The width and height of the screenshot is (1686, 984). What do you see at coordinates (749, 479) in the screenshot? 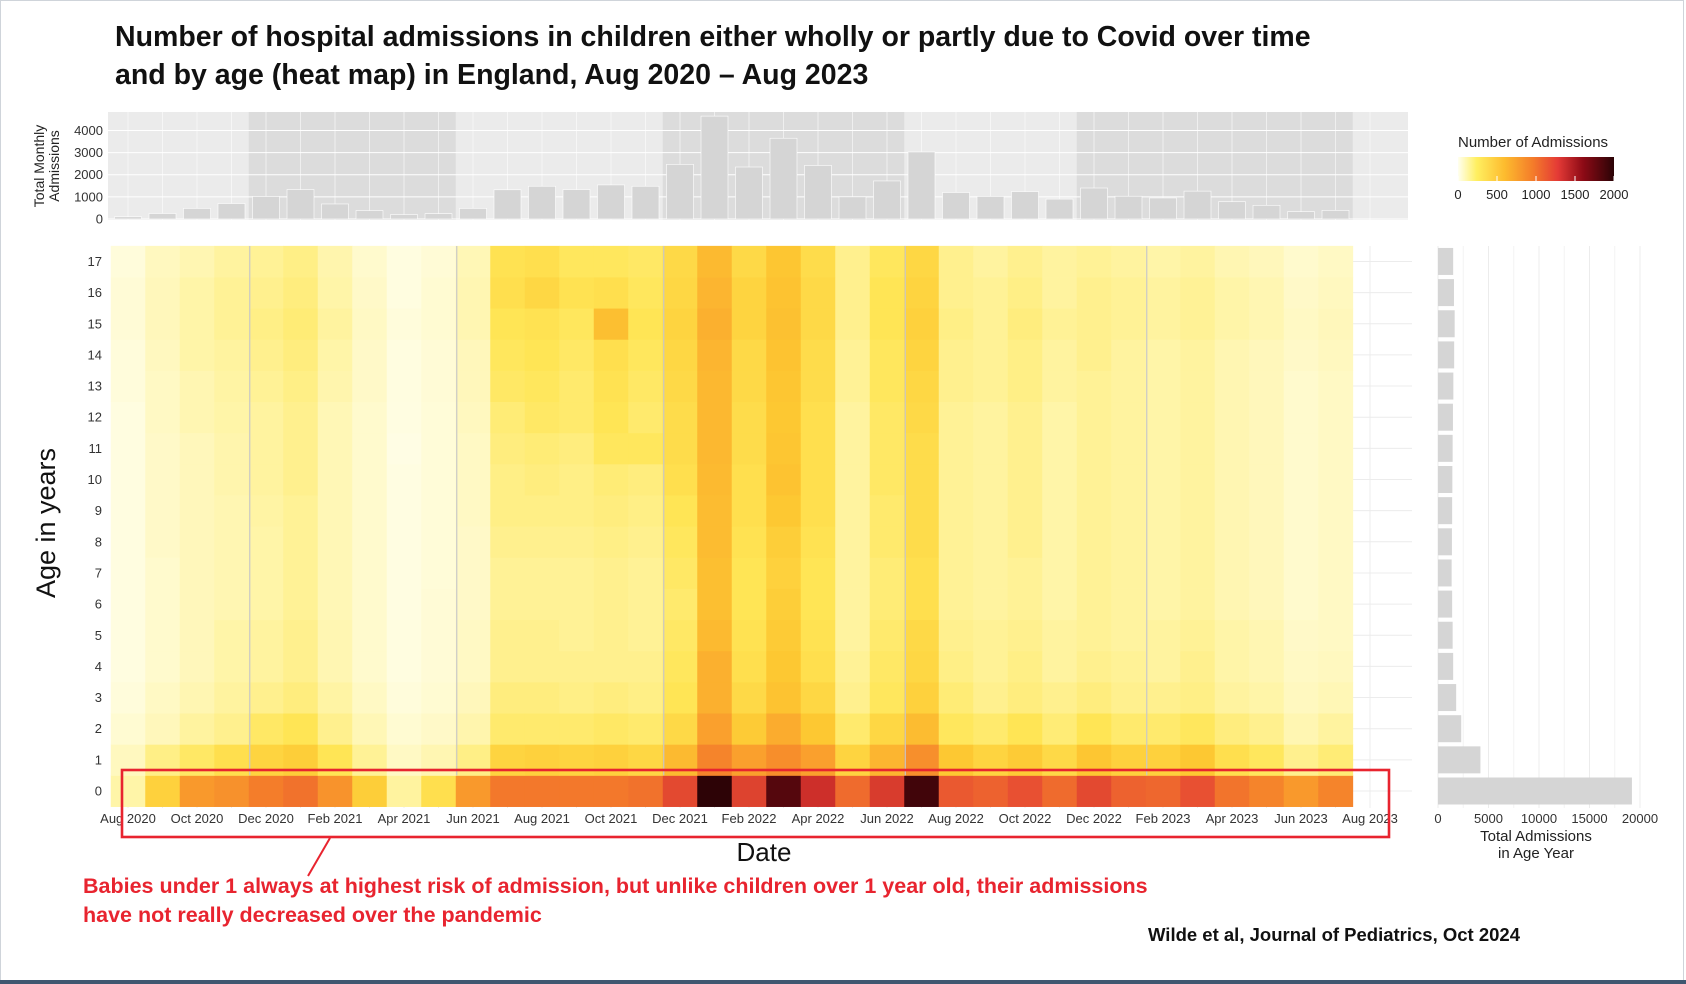
I see `heat-cell-age10-m18` at bounding box center [749, 479].